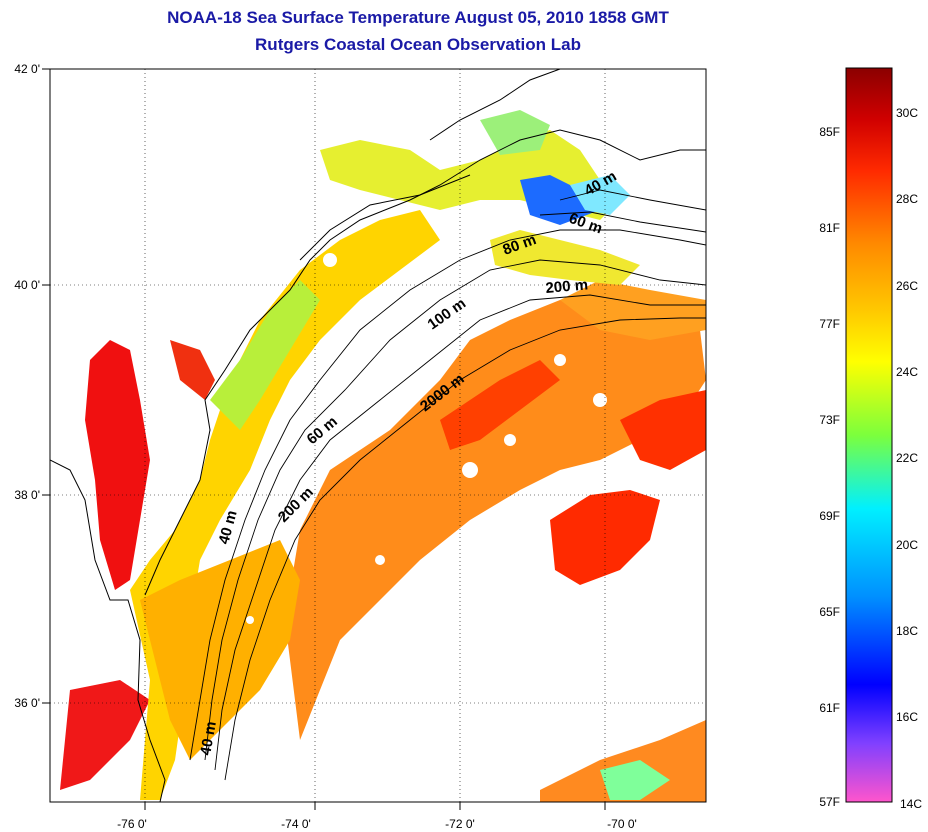 Image resolution: width=928 pixels, height=832 pixels. I want to click on map-subtitle: Rutgers Coastal Ocean Observation Lab, so click(418, 44).